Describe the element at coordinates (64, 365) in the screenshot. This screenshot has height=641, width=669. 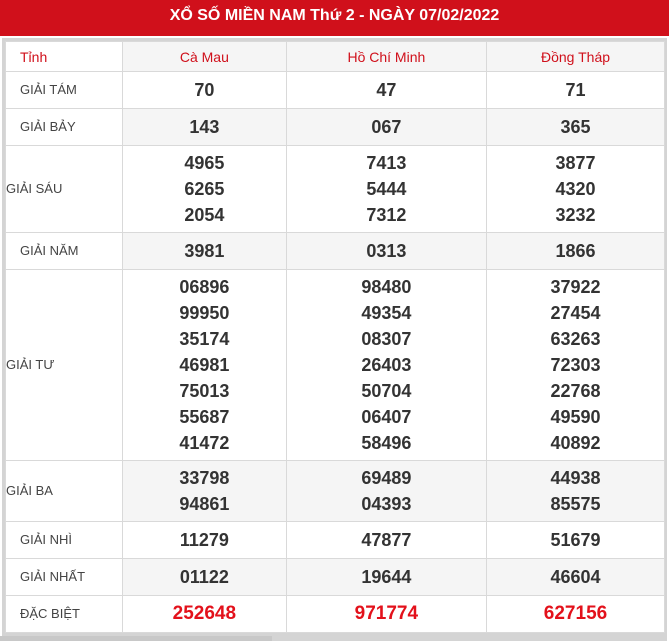
I see `prize-label: GIẢI TƯ` at that location.